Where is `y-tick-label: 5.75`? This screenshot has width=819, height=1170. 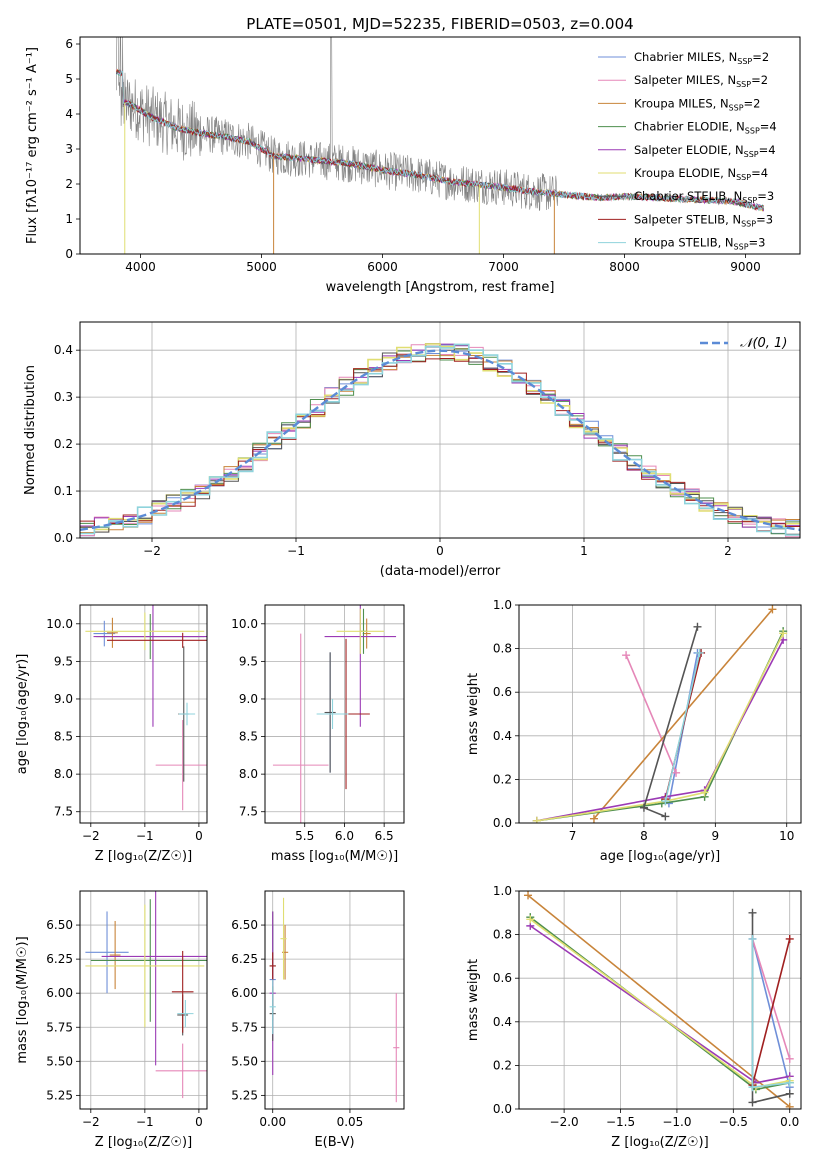
y-tick-label: 5.75 is located at coordinates (59, 1027).